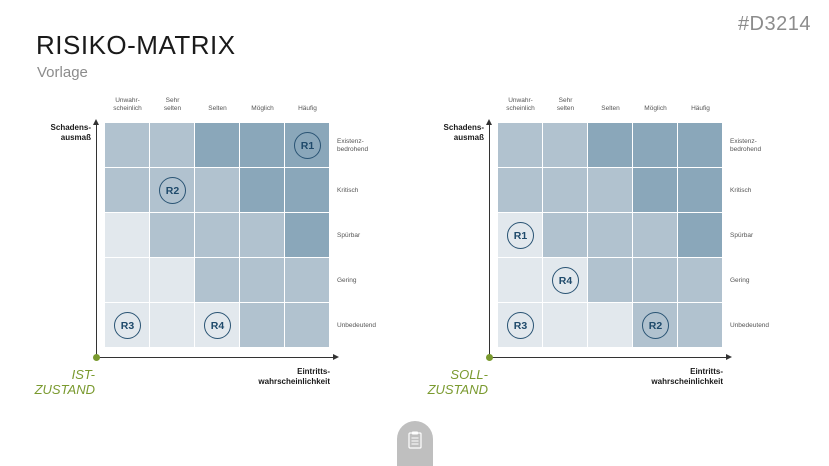  What do you see at coordinates (62, 72) in the screenshot?
I see `page-subtitle: Vorlage` at bounding box center [62, 72].